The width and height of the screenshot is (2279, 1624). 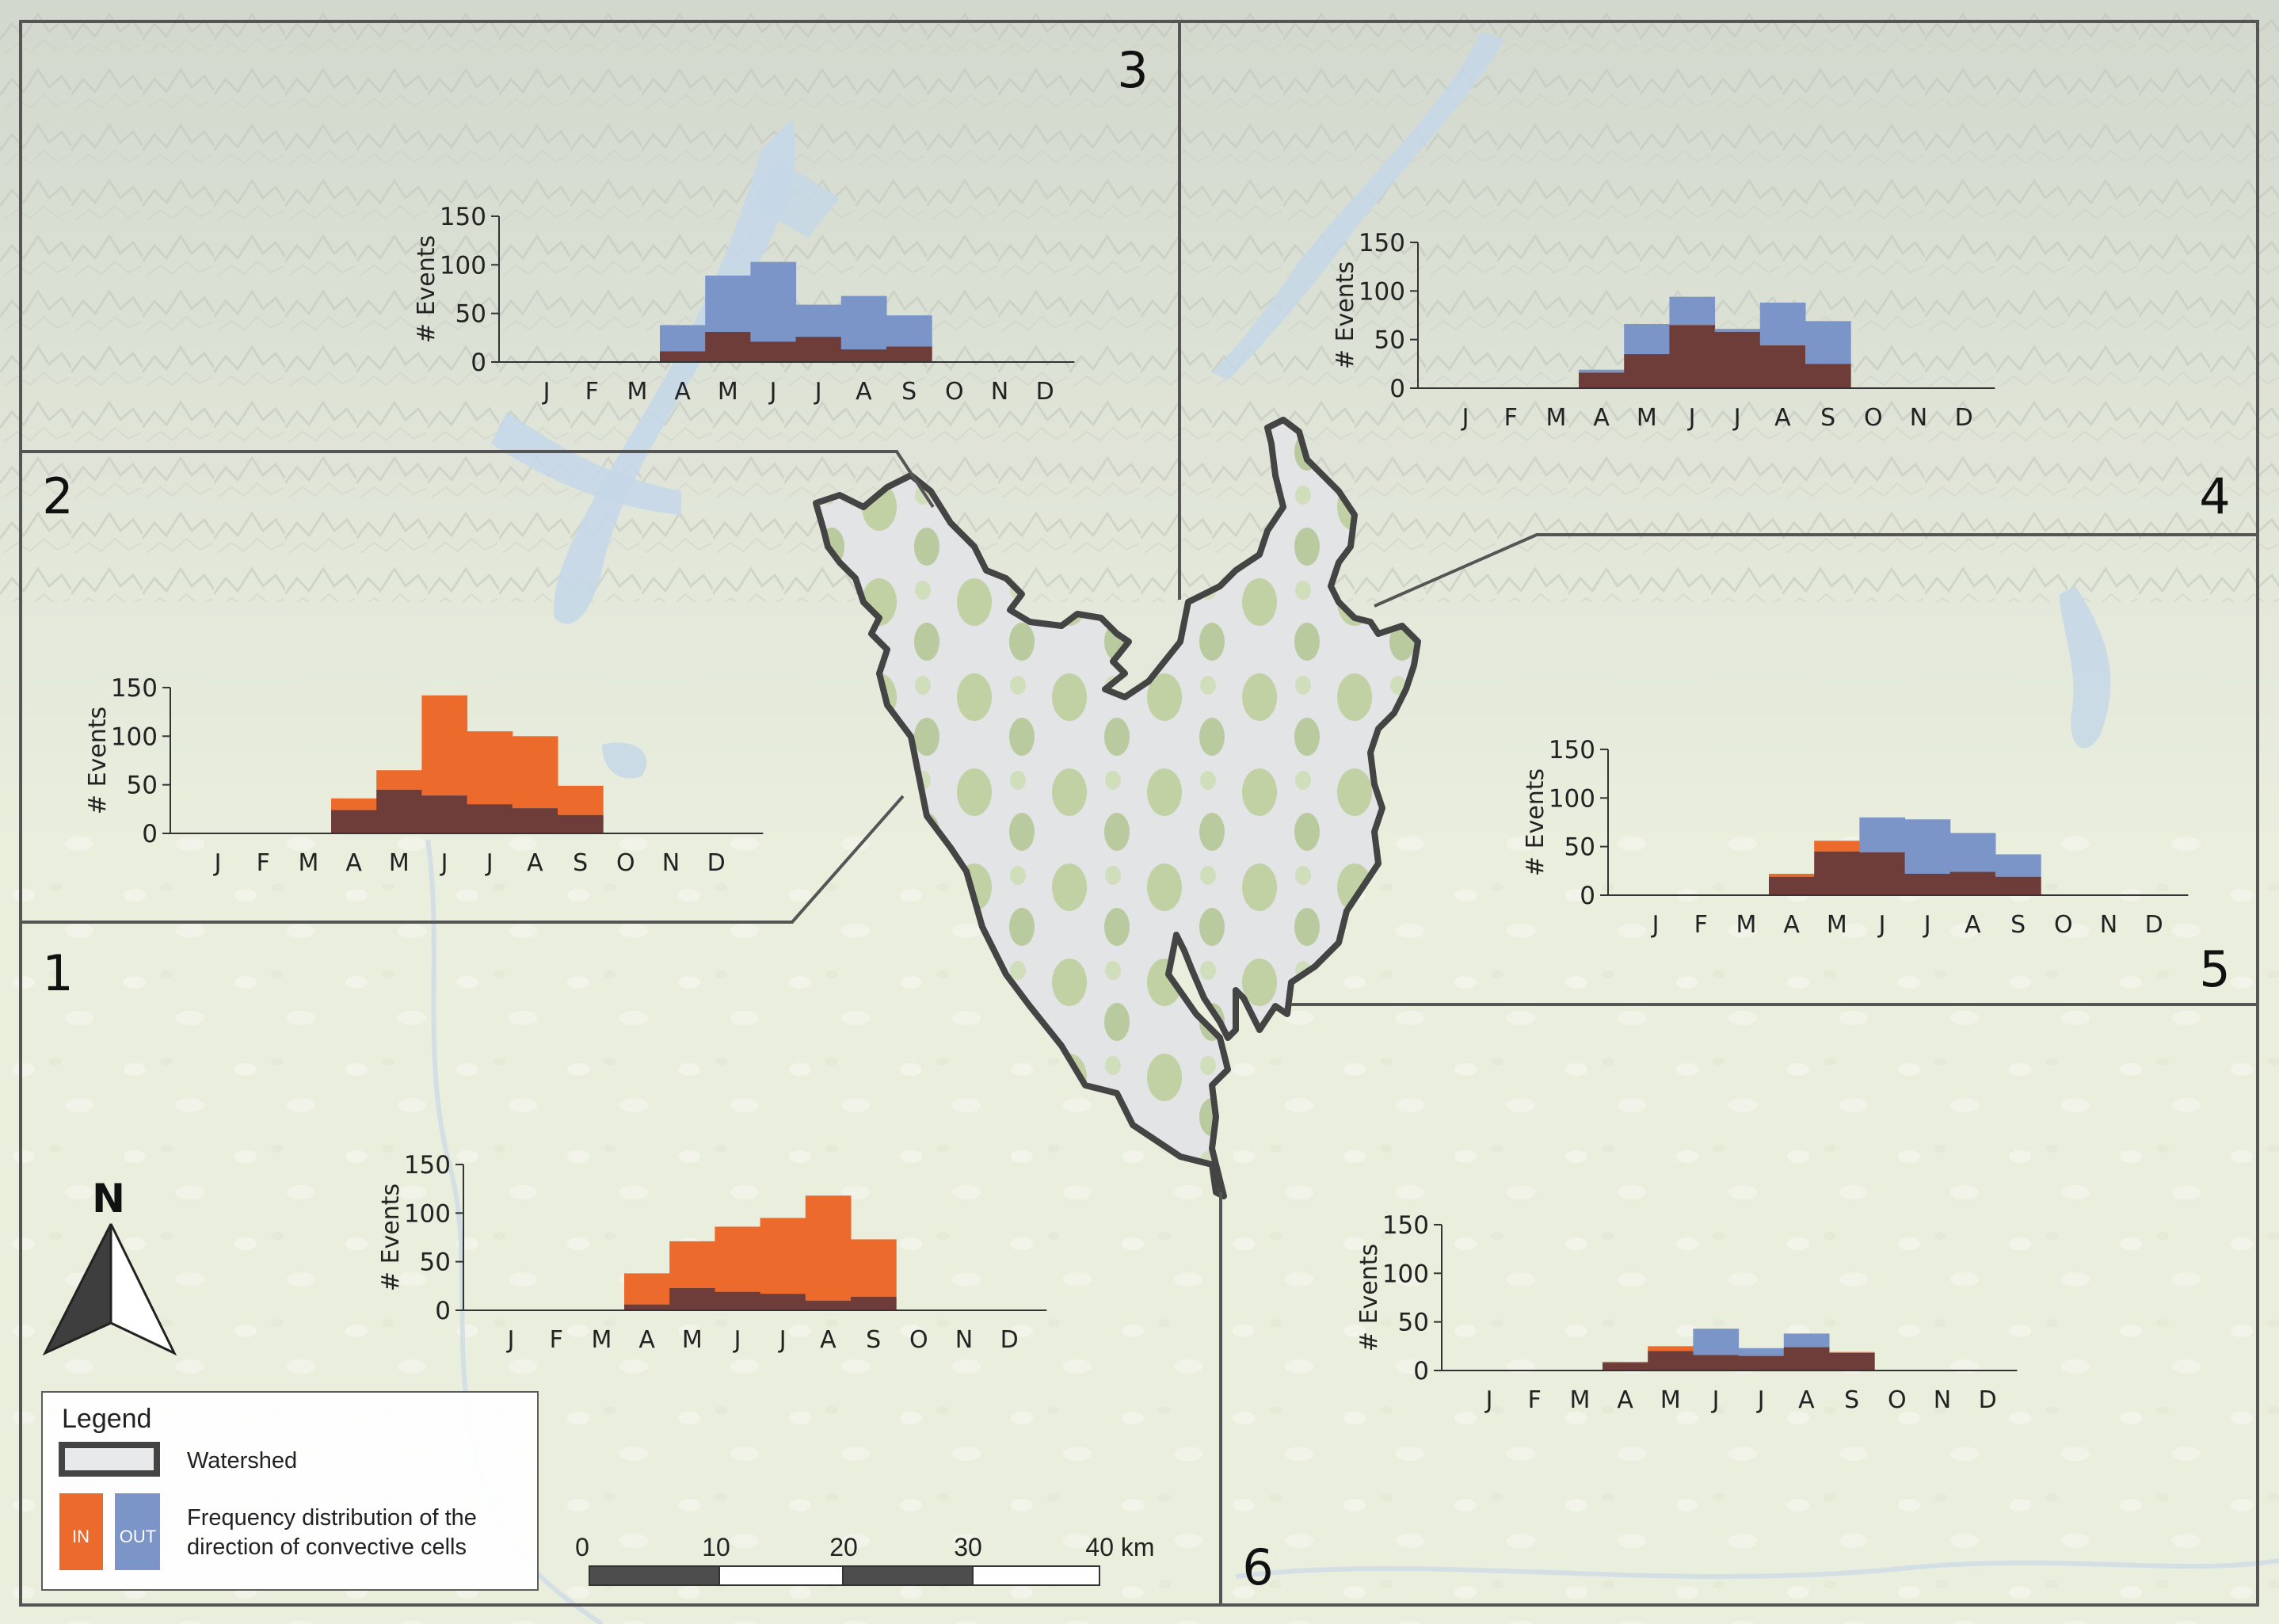 What do you see at coordinates (1119, 1547) in the screenshot?
I see `scale-tick-40: 40 km` at bounding box center [1119, 1547].